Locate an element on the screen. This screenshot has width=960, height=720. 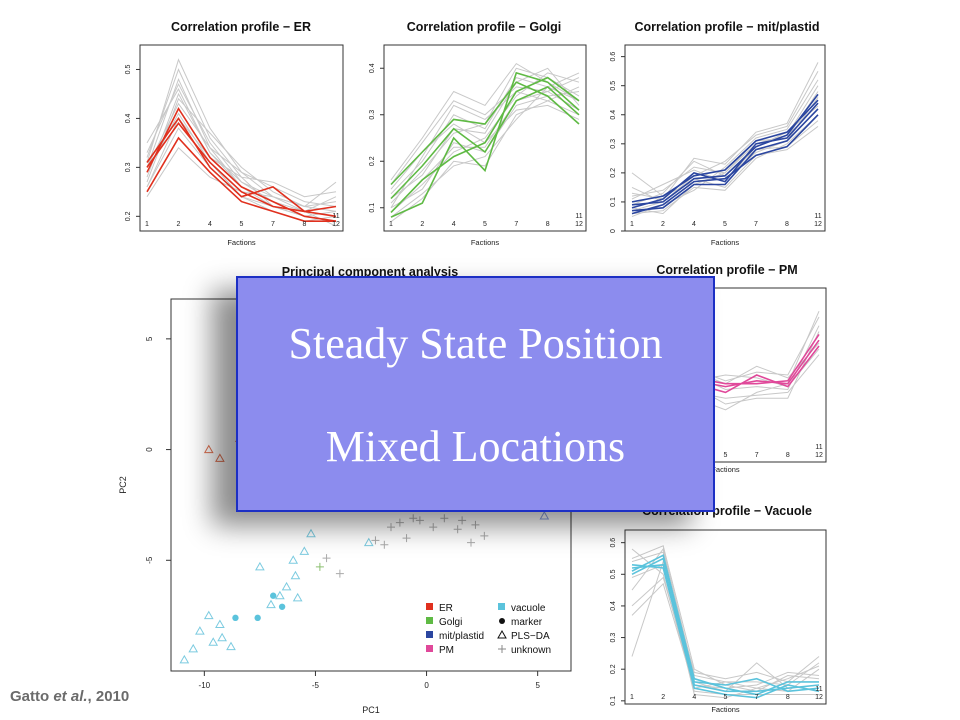
chart-title: Correlation profile − PM is located at coordinates (726, 270).